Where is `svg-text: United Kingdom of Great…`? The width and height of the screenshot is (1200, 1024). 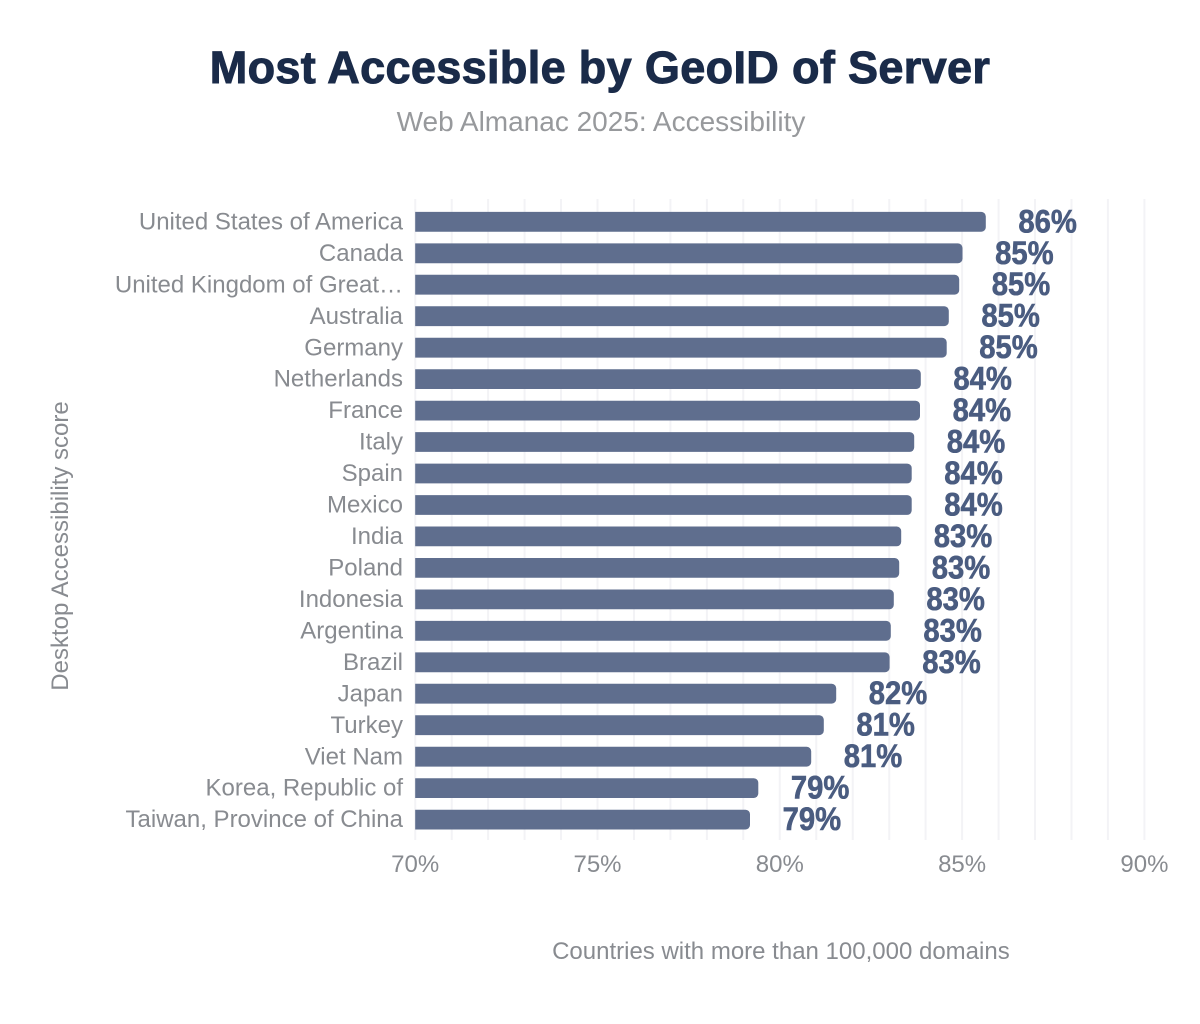
svg-text: United Kingdom of Great… is located at coordinates (259, 284).